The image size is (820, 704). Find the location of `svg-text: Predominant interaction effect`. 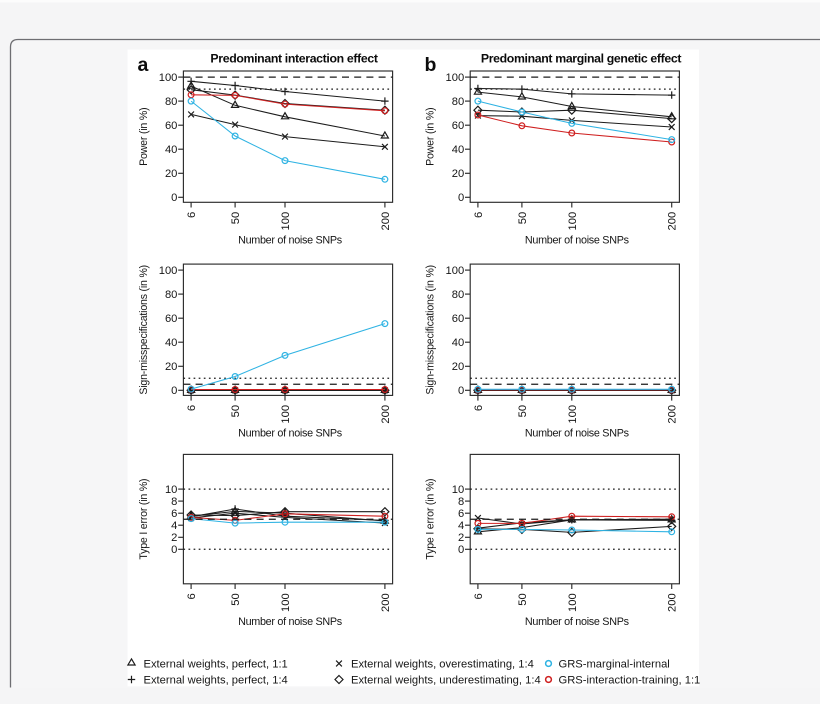

svg-text: Predominant interaction effect is located at coordinates (293, 59).